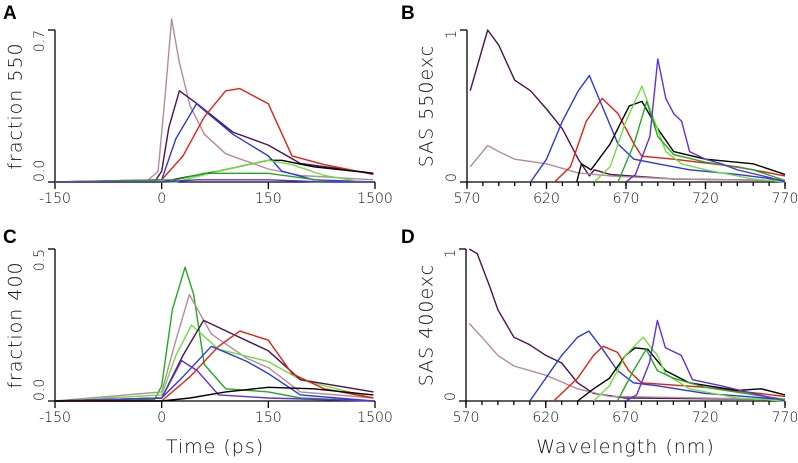 The width and height of the screenshot is (798, 463). Describe the element at coordinates (40, 41) in the screenshot. I see `y-tick-label: 0.7` at that location.